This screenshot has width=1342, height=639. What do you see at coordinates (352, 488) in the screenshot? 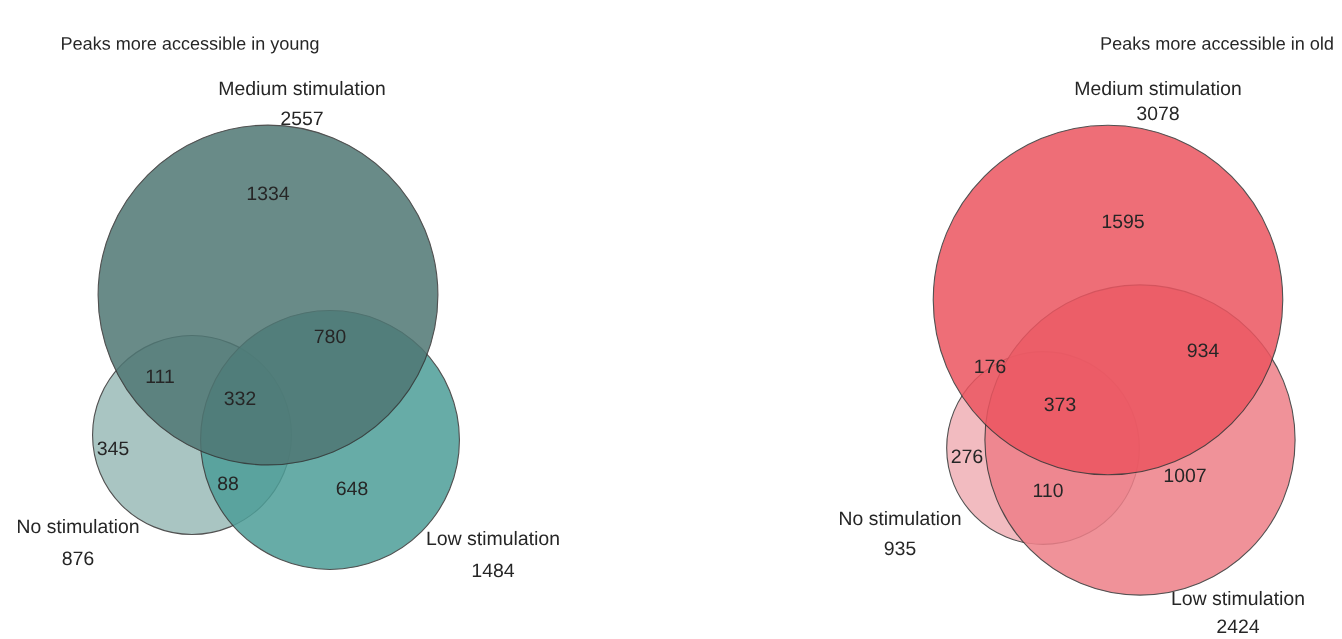
I see `text: 648` at bounding box center [352, 488].